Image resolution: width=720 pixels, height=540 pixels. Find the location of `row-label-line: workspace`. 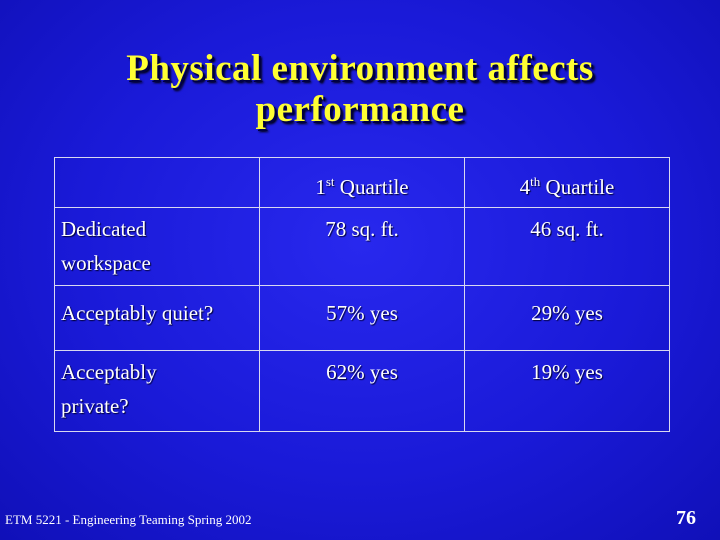

row-label-line: workspace is located at coordinates (106, 263).